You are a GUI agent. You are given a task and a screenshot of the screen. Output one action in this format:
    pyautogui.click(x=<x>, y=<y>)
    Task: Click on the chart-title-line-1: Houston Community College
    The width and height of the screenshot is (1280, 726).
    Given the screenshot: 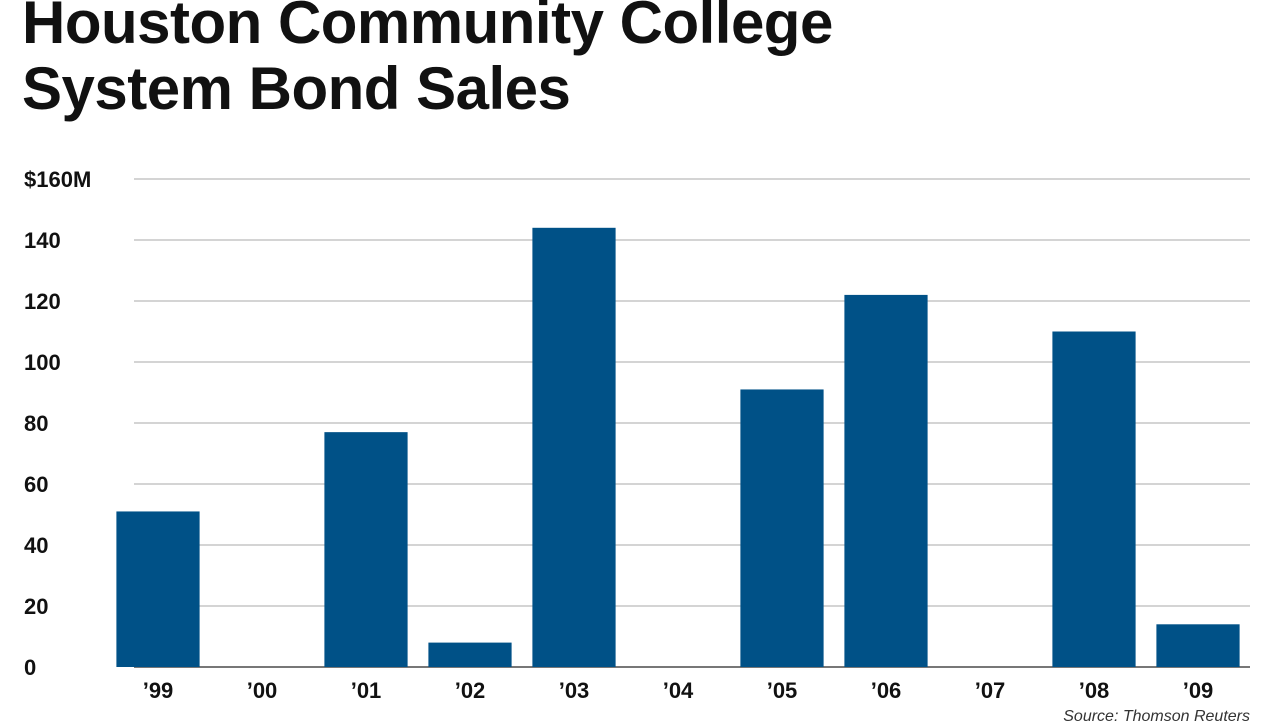 What is the action you would take?
    pyautogui.click(x=427, y=28)
    